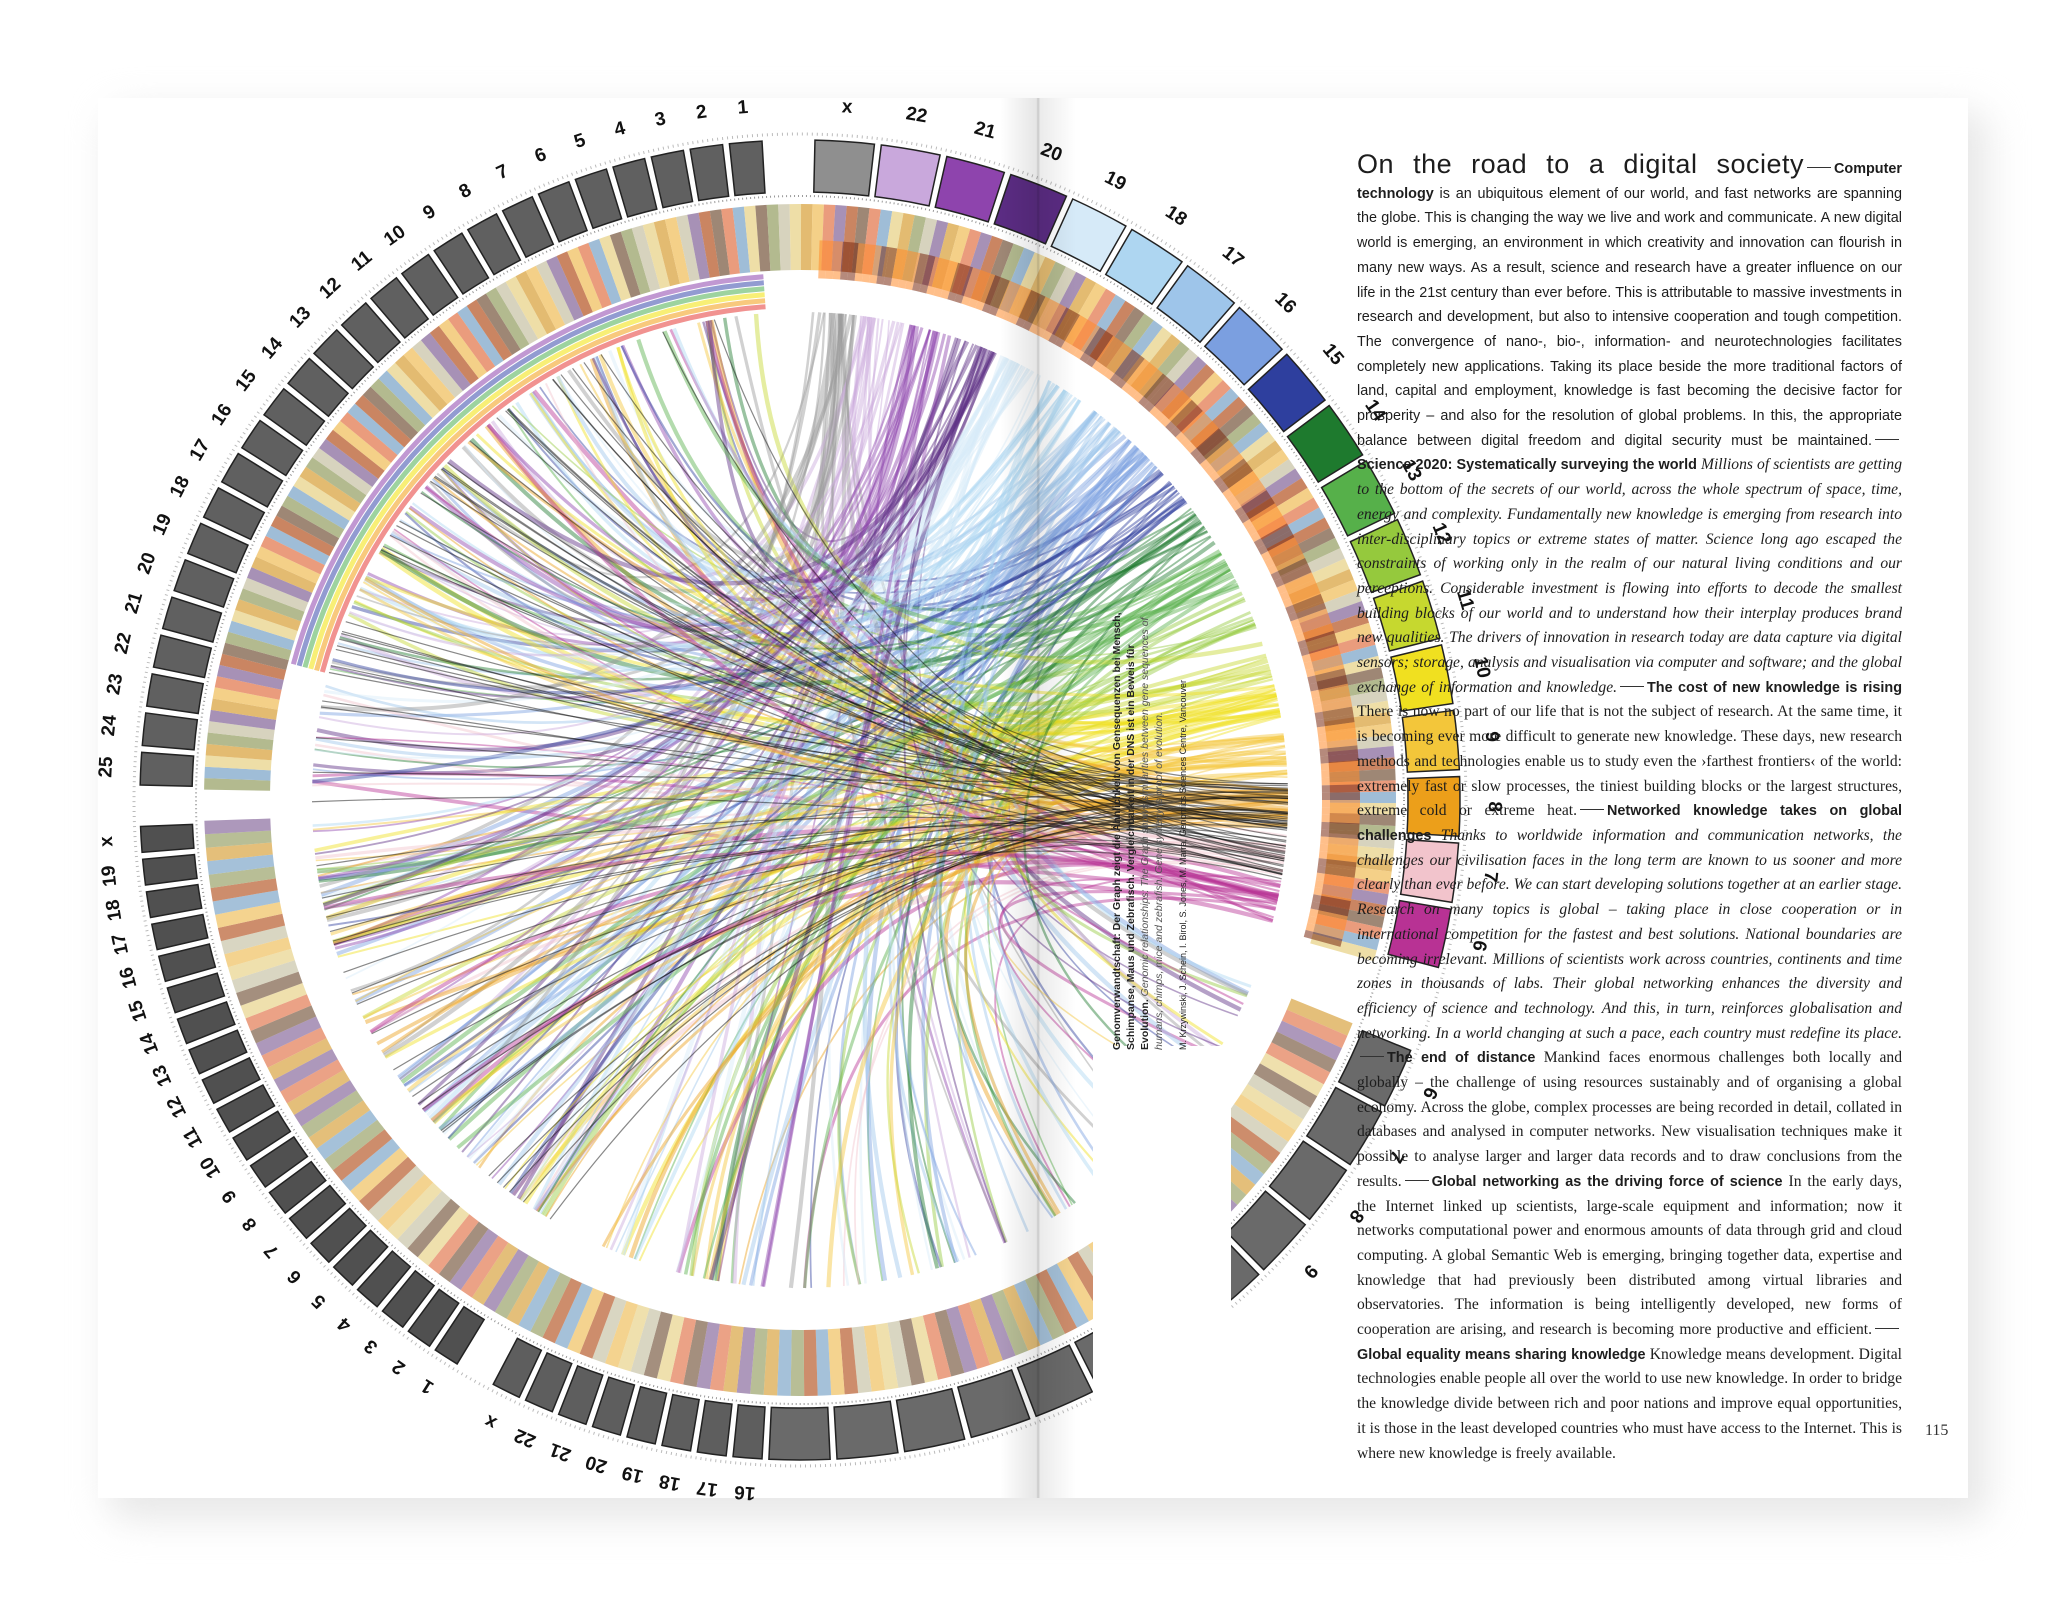 Image resolution: width=2066 pixels, height=1600 pixels. Describe the element at coordinates (319, 1301) in the screenshot. I see `chromosome-label: 5` at that location.